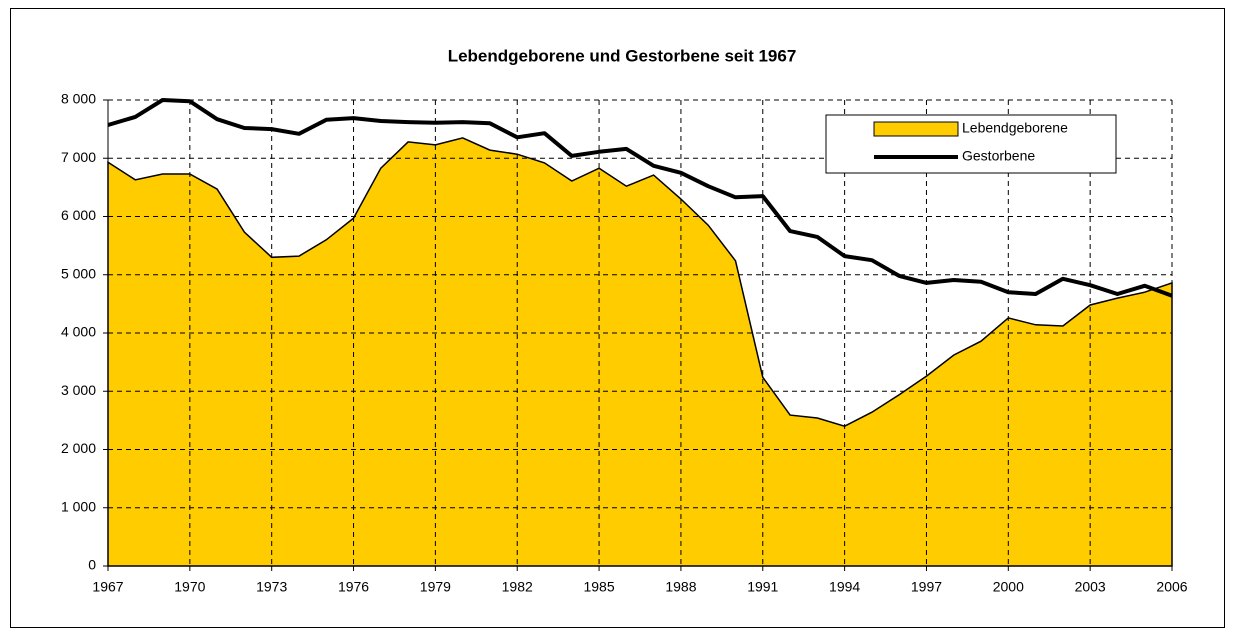 The width and height of the screenshot is (1235, 634). I want to click on x-tick-label: 1976, so click(353, 587).